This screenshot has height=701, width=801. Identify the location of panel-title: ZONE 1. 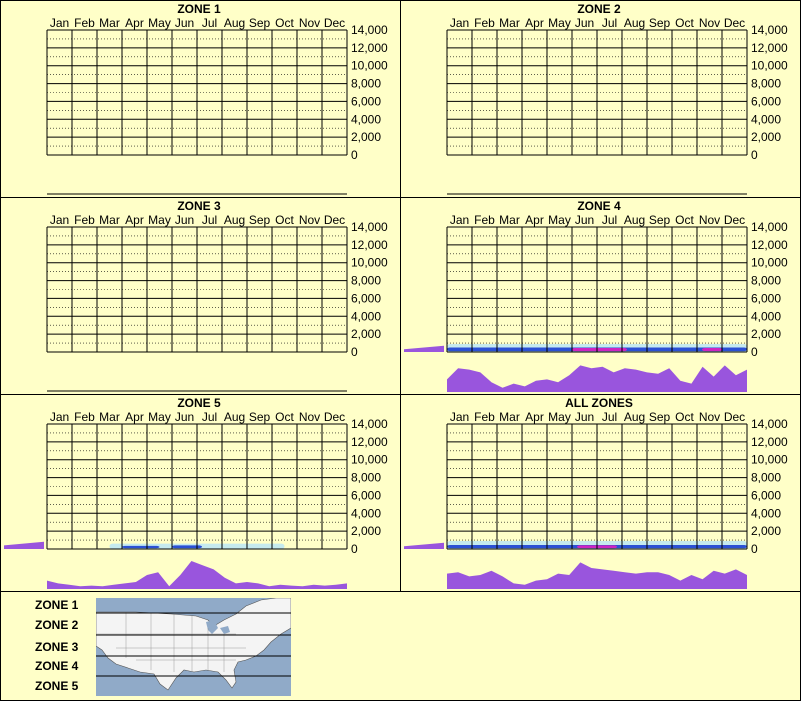
(199, 9).